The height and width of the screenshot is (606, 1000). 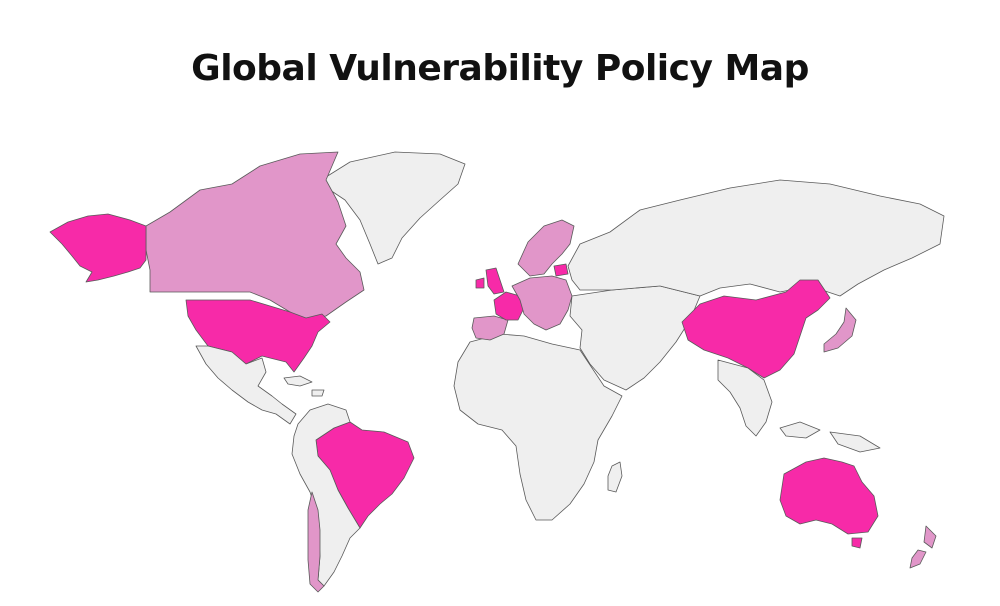 What do you see at coordinates (561, 270) in the screenshot?
I see `region-lithuania` at bounding box center [561, 270].